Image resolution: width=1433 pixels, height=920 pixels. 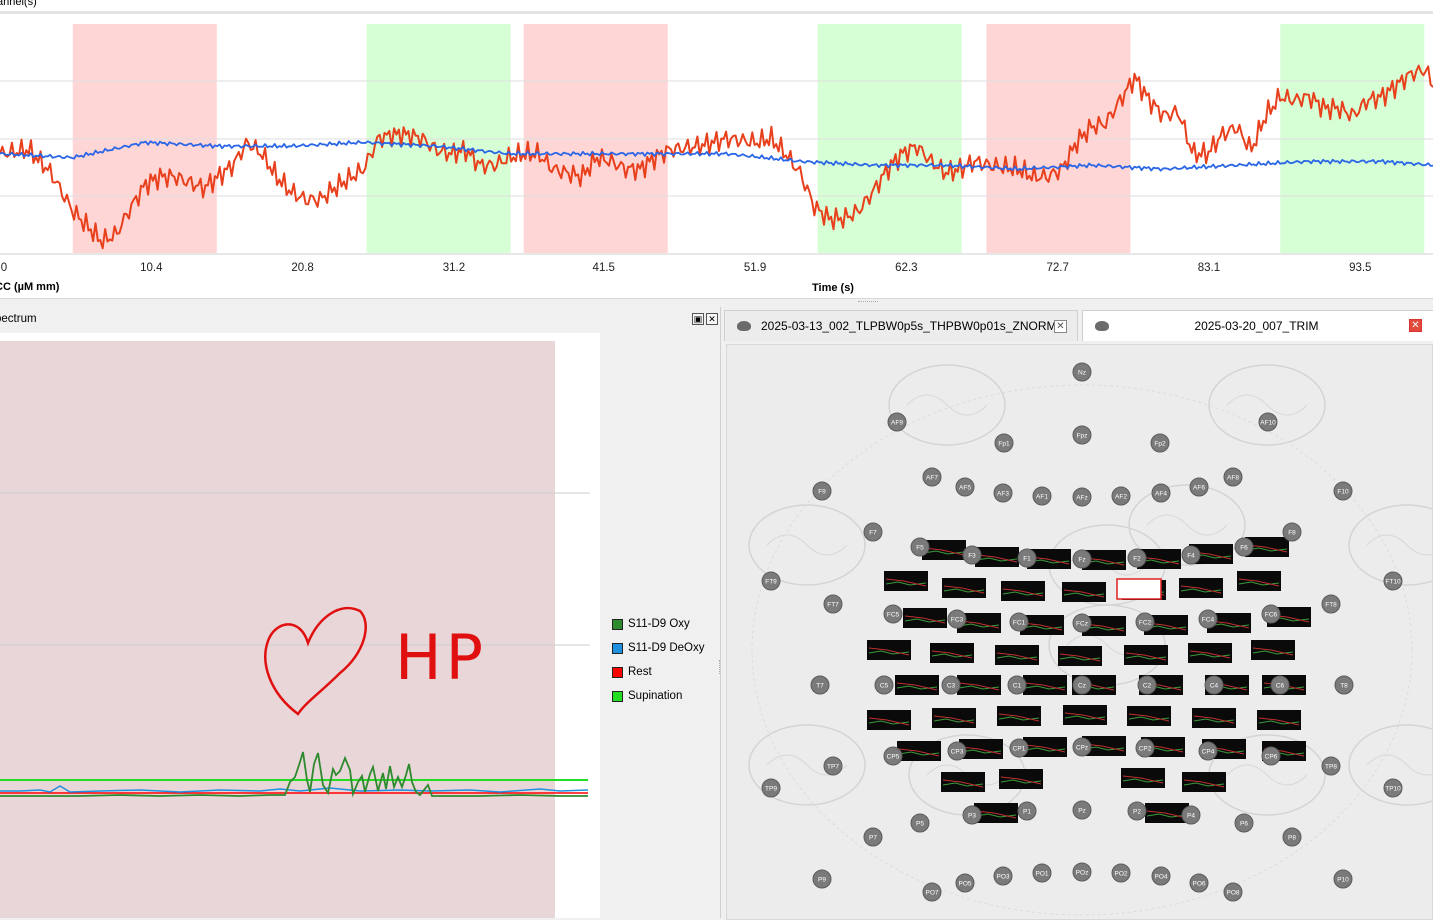 I want to click on electrode-p6, so click(x=1244, y=823).